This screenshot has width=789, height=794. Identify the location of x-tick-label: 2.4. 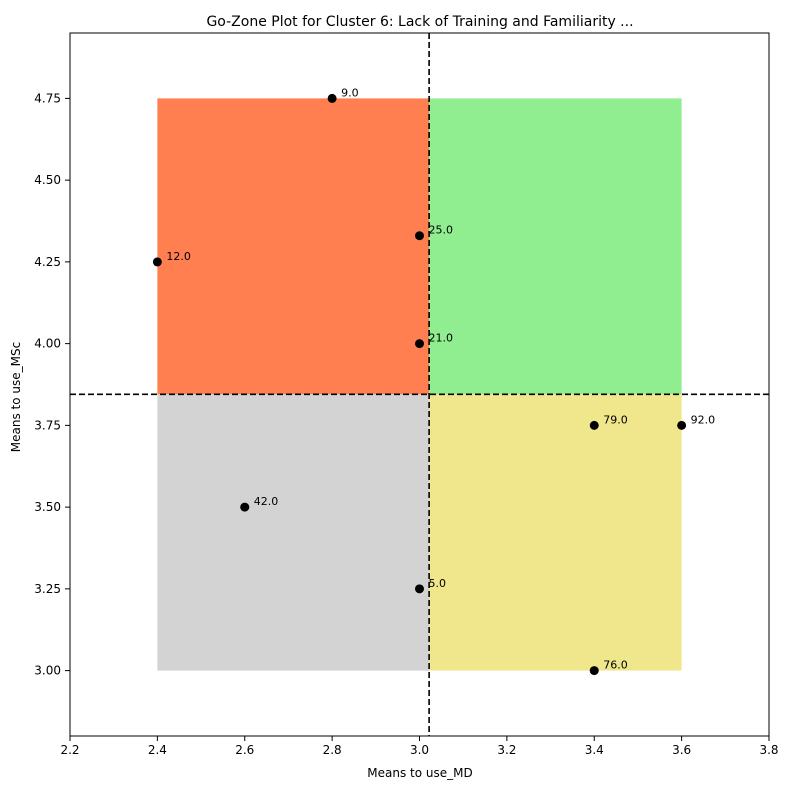
(157, 750).